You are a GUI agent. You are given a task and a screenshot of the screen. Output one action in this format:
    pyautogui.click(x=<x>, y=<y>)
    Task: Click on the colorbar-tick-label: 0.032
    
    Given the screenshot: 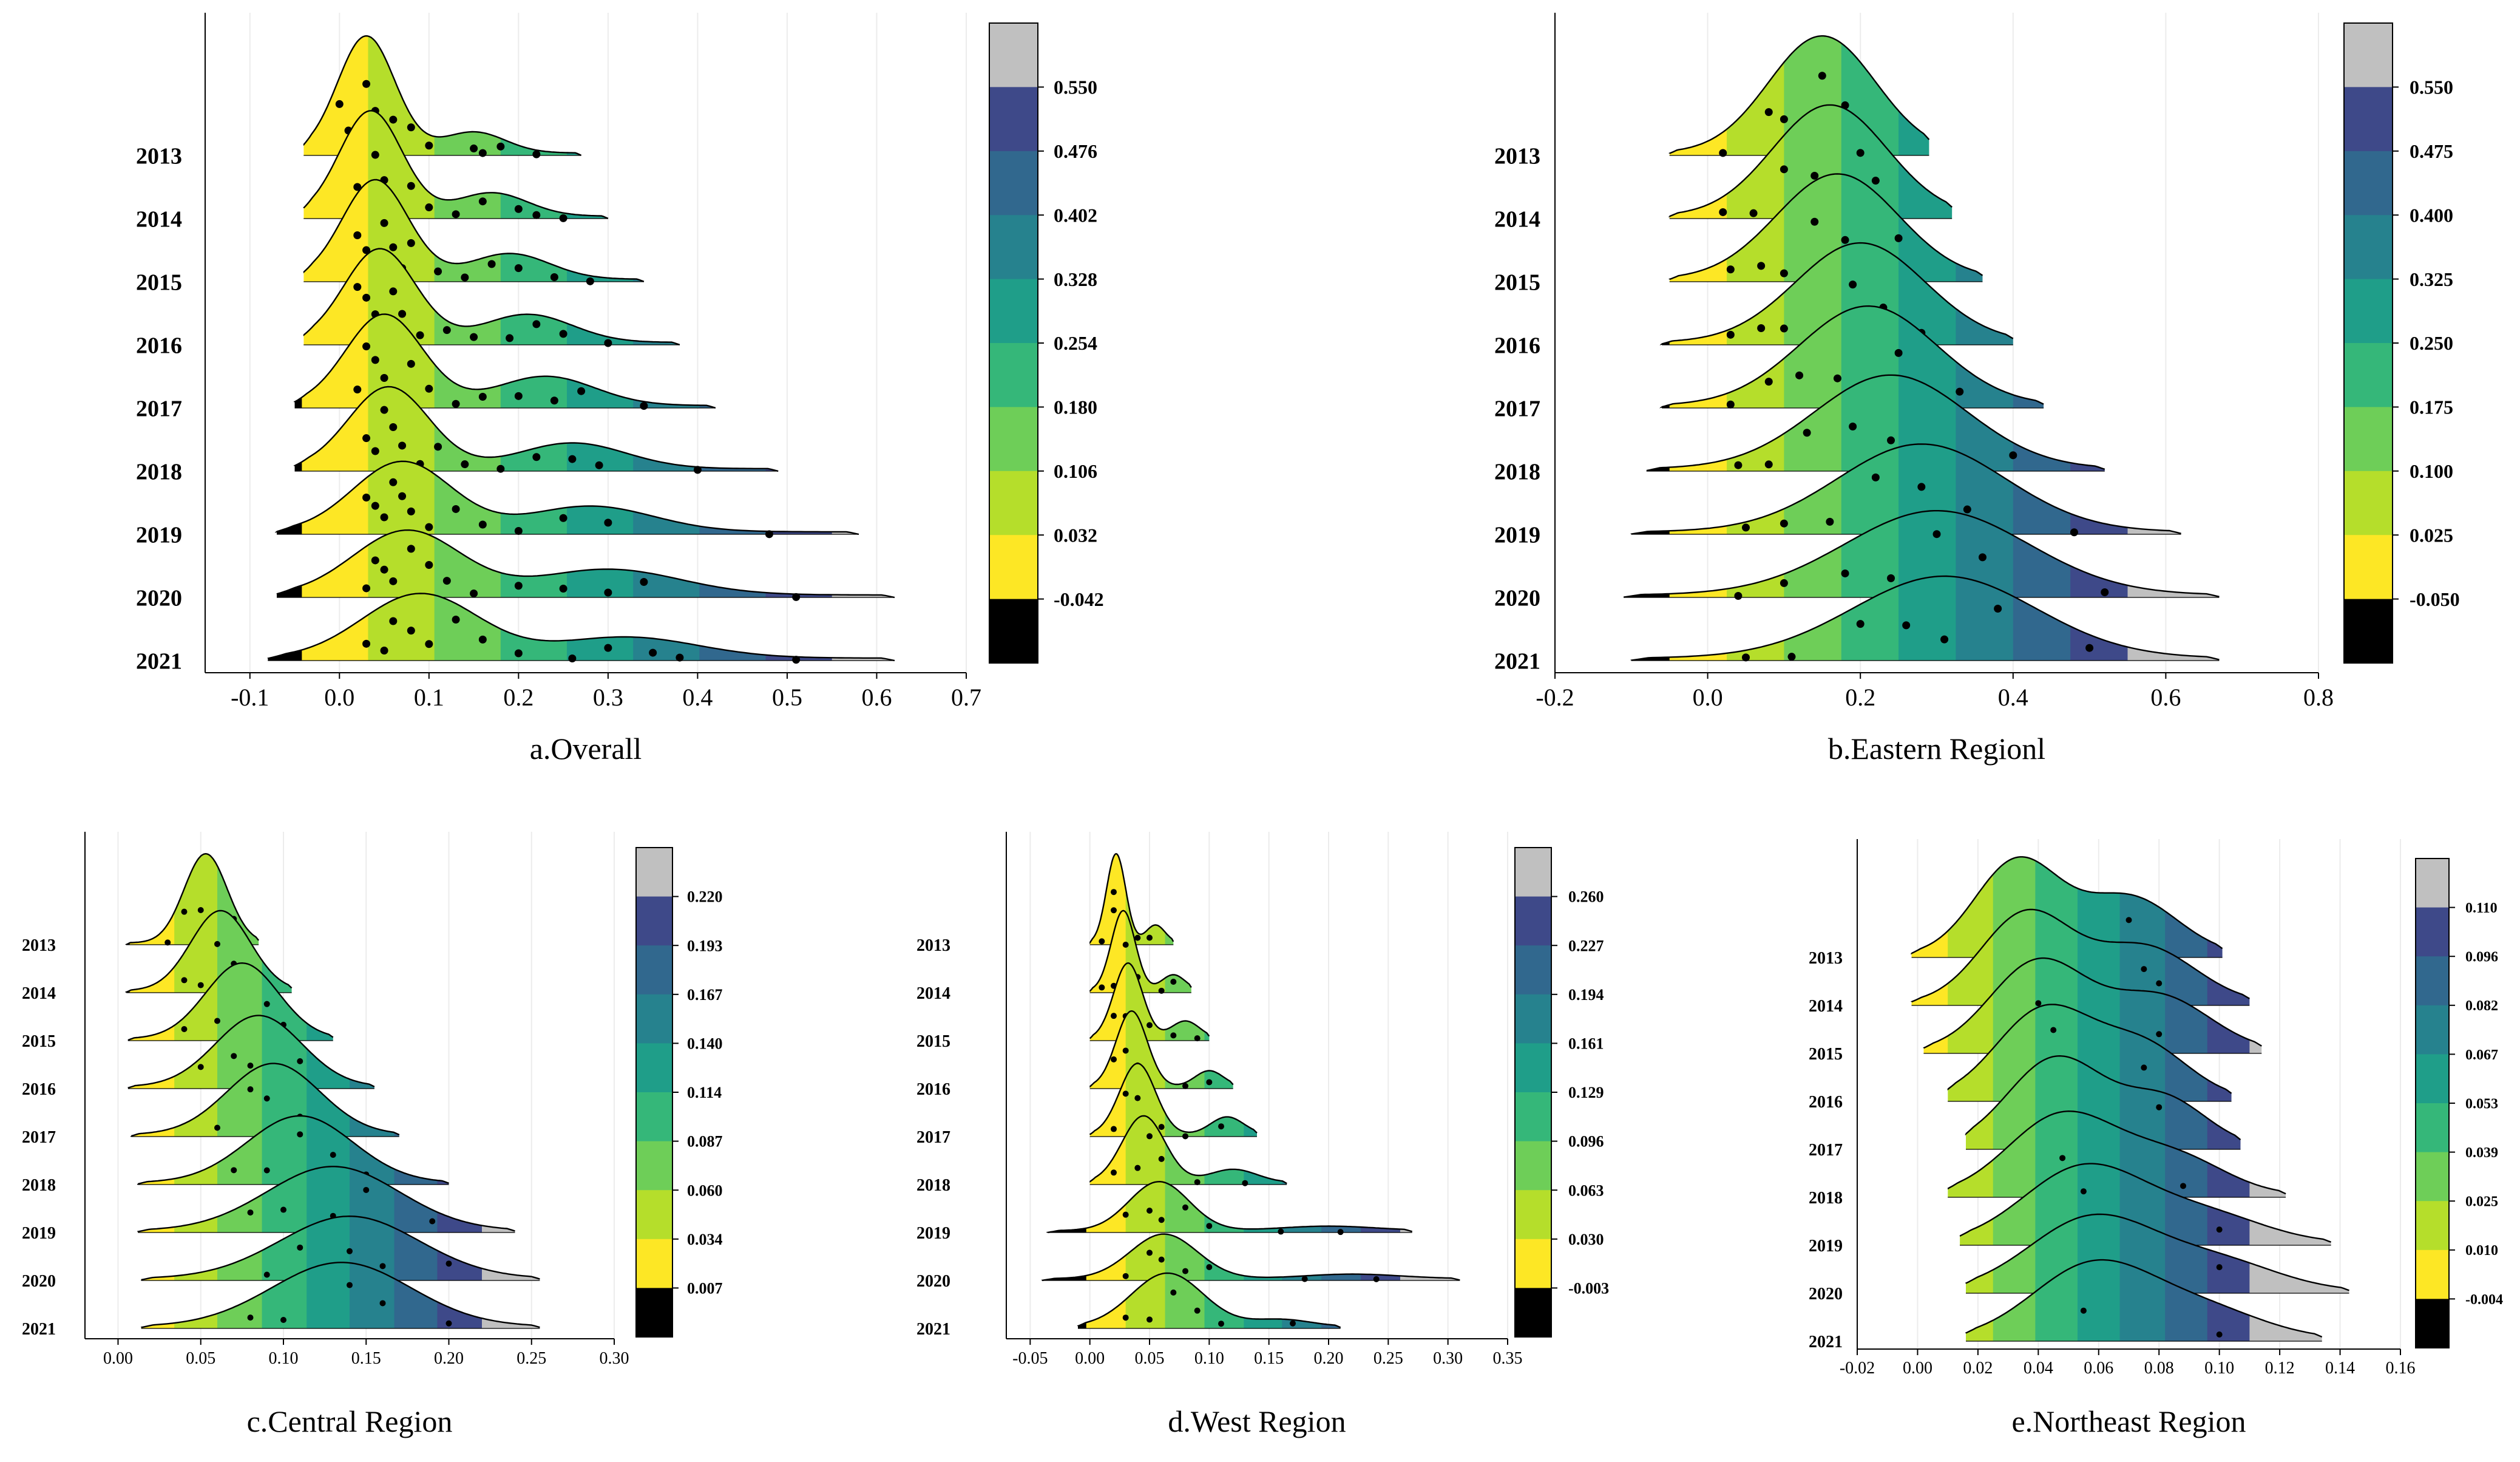 What is the action you would take?
    pyautogui.click(x=1075, y=535)
    